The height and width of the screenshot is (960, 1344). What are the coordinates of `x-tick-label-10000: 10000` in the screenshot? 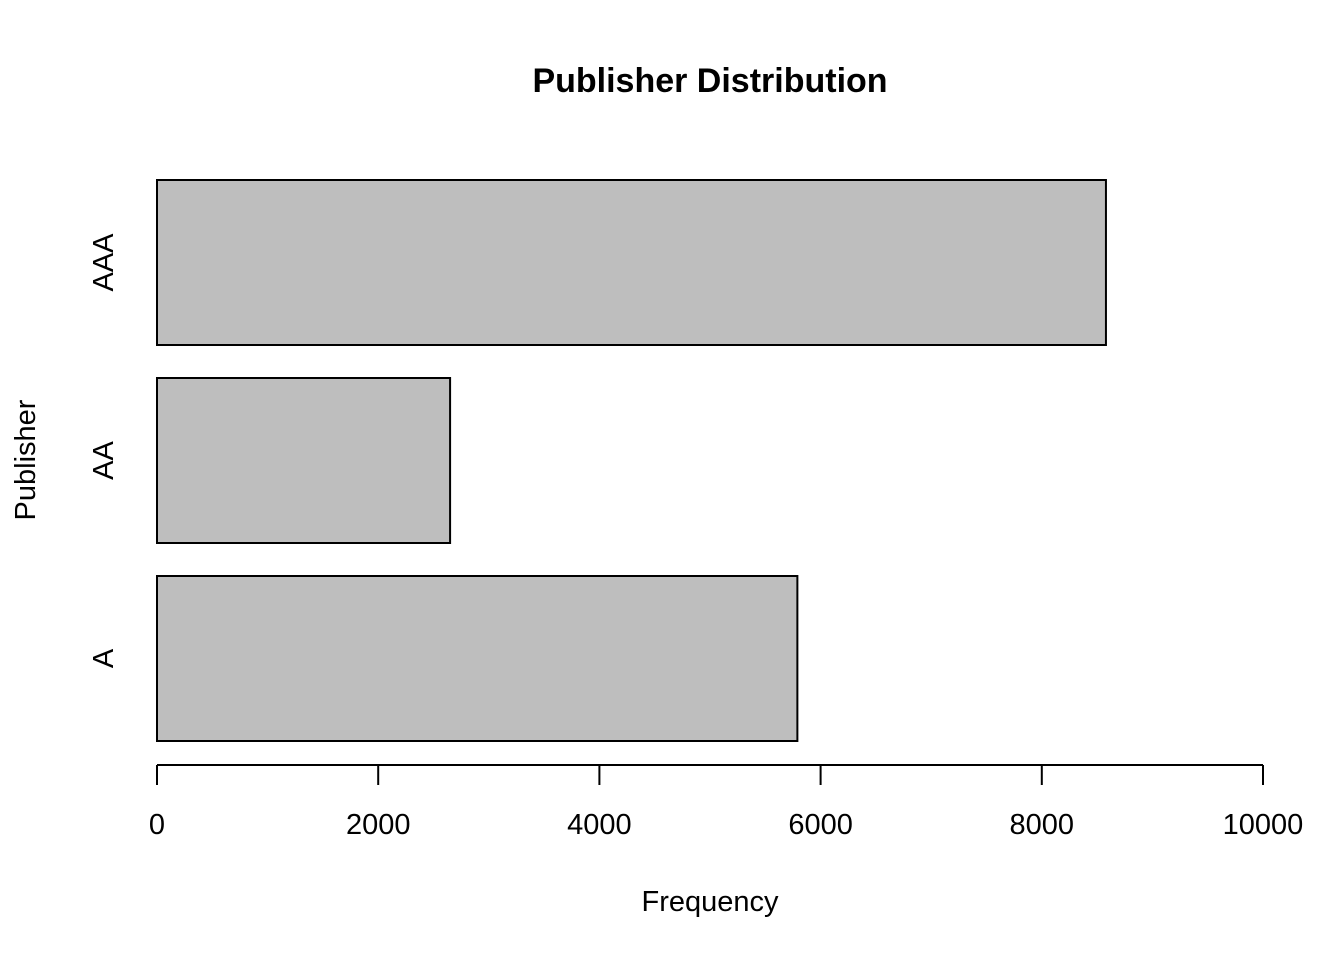 It's located at (1263, 825).